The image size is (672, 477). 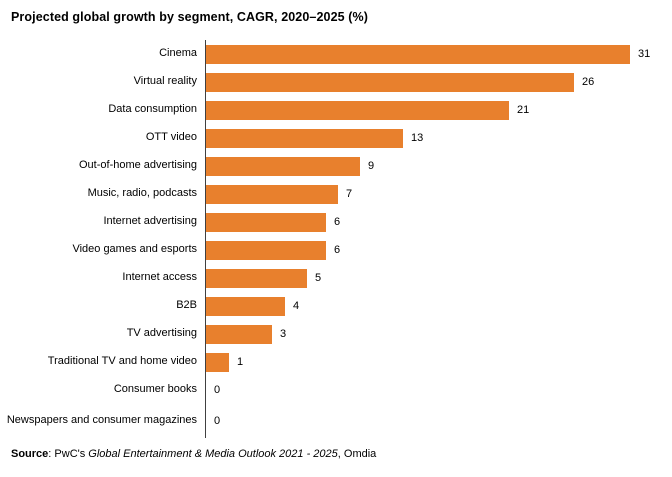 I want to click on category-label: B2B, so click(x=186, y=305).